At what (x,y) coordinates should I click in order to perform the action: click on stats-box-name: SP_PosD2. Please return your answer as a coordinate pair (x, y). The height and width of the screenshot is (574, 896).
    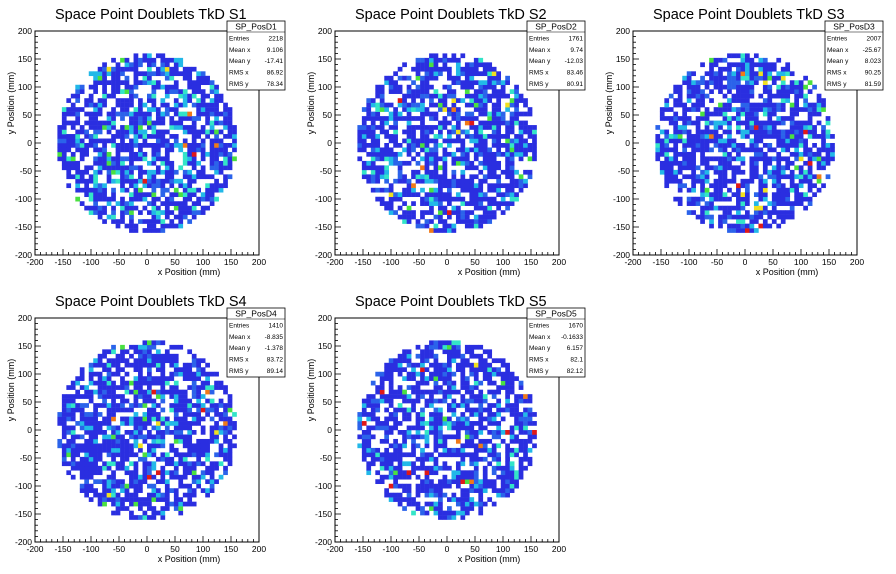
    Looking at the image, I should click on (556, 27).